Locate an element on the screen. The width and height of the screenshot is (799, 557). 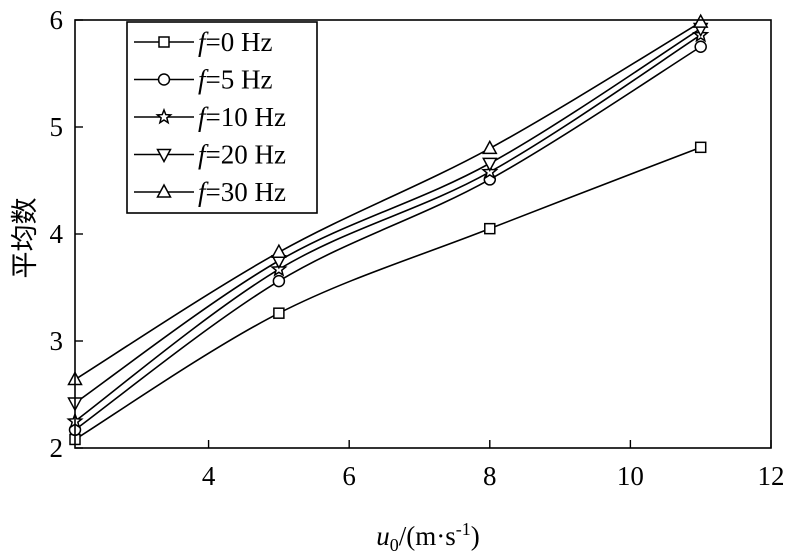
legend-label-0: f=0 Hz is located at coordinates (235, 42).